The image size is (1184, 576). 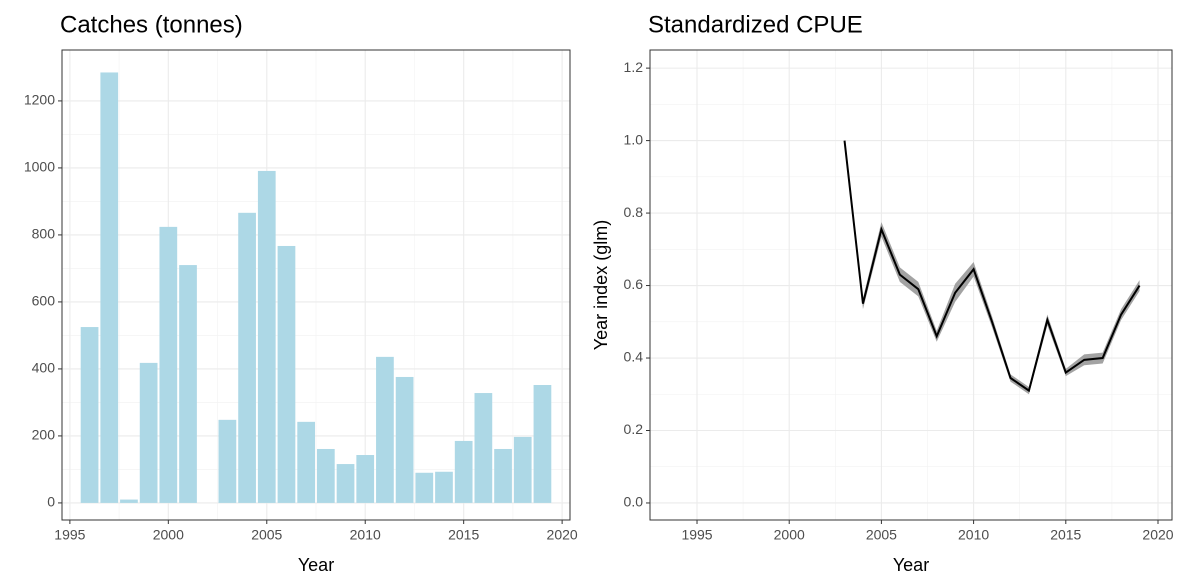 I want to click on y-tick-label: 0, so click(x=51, y=502).